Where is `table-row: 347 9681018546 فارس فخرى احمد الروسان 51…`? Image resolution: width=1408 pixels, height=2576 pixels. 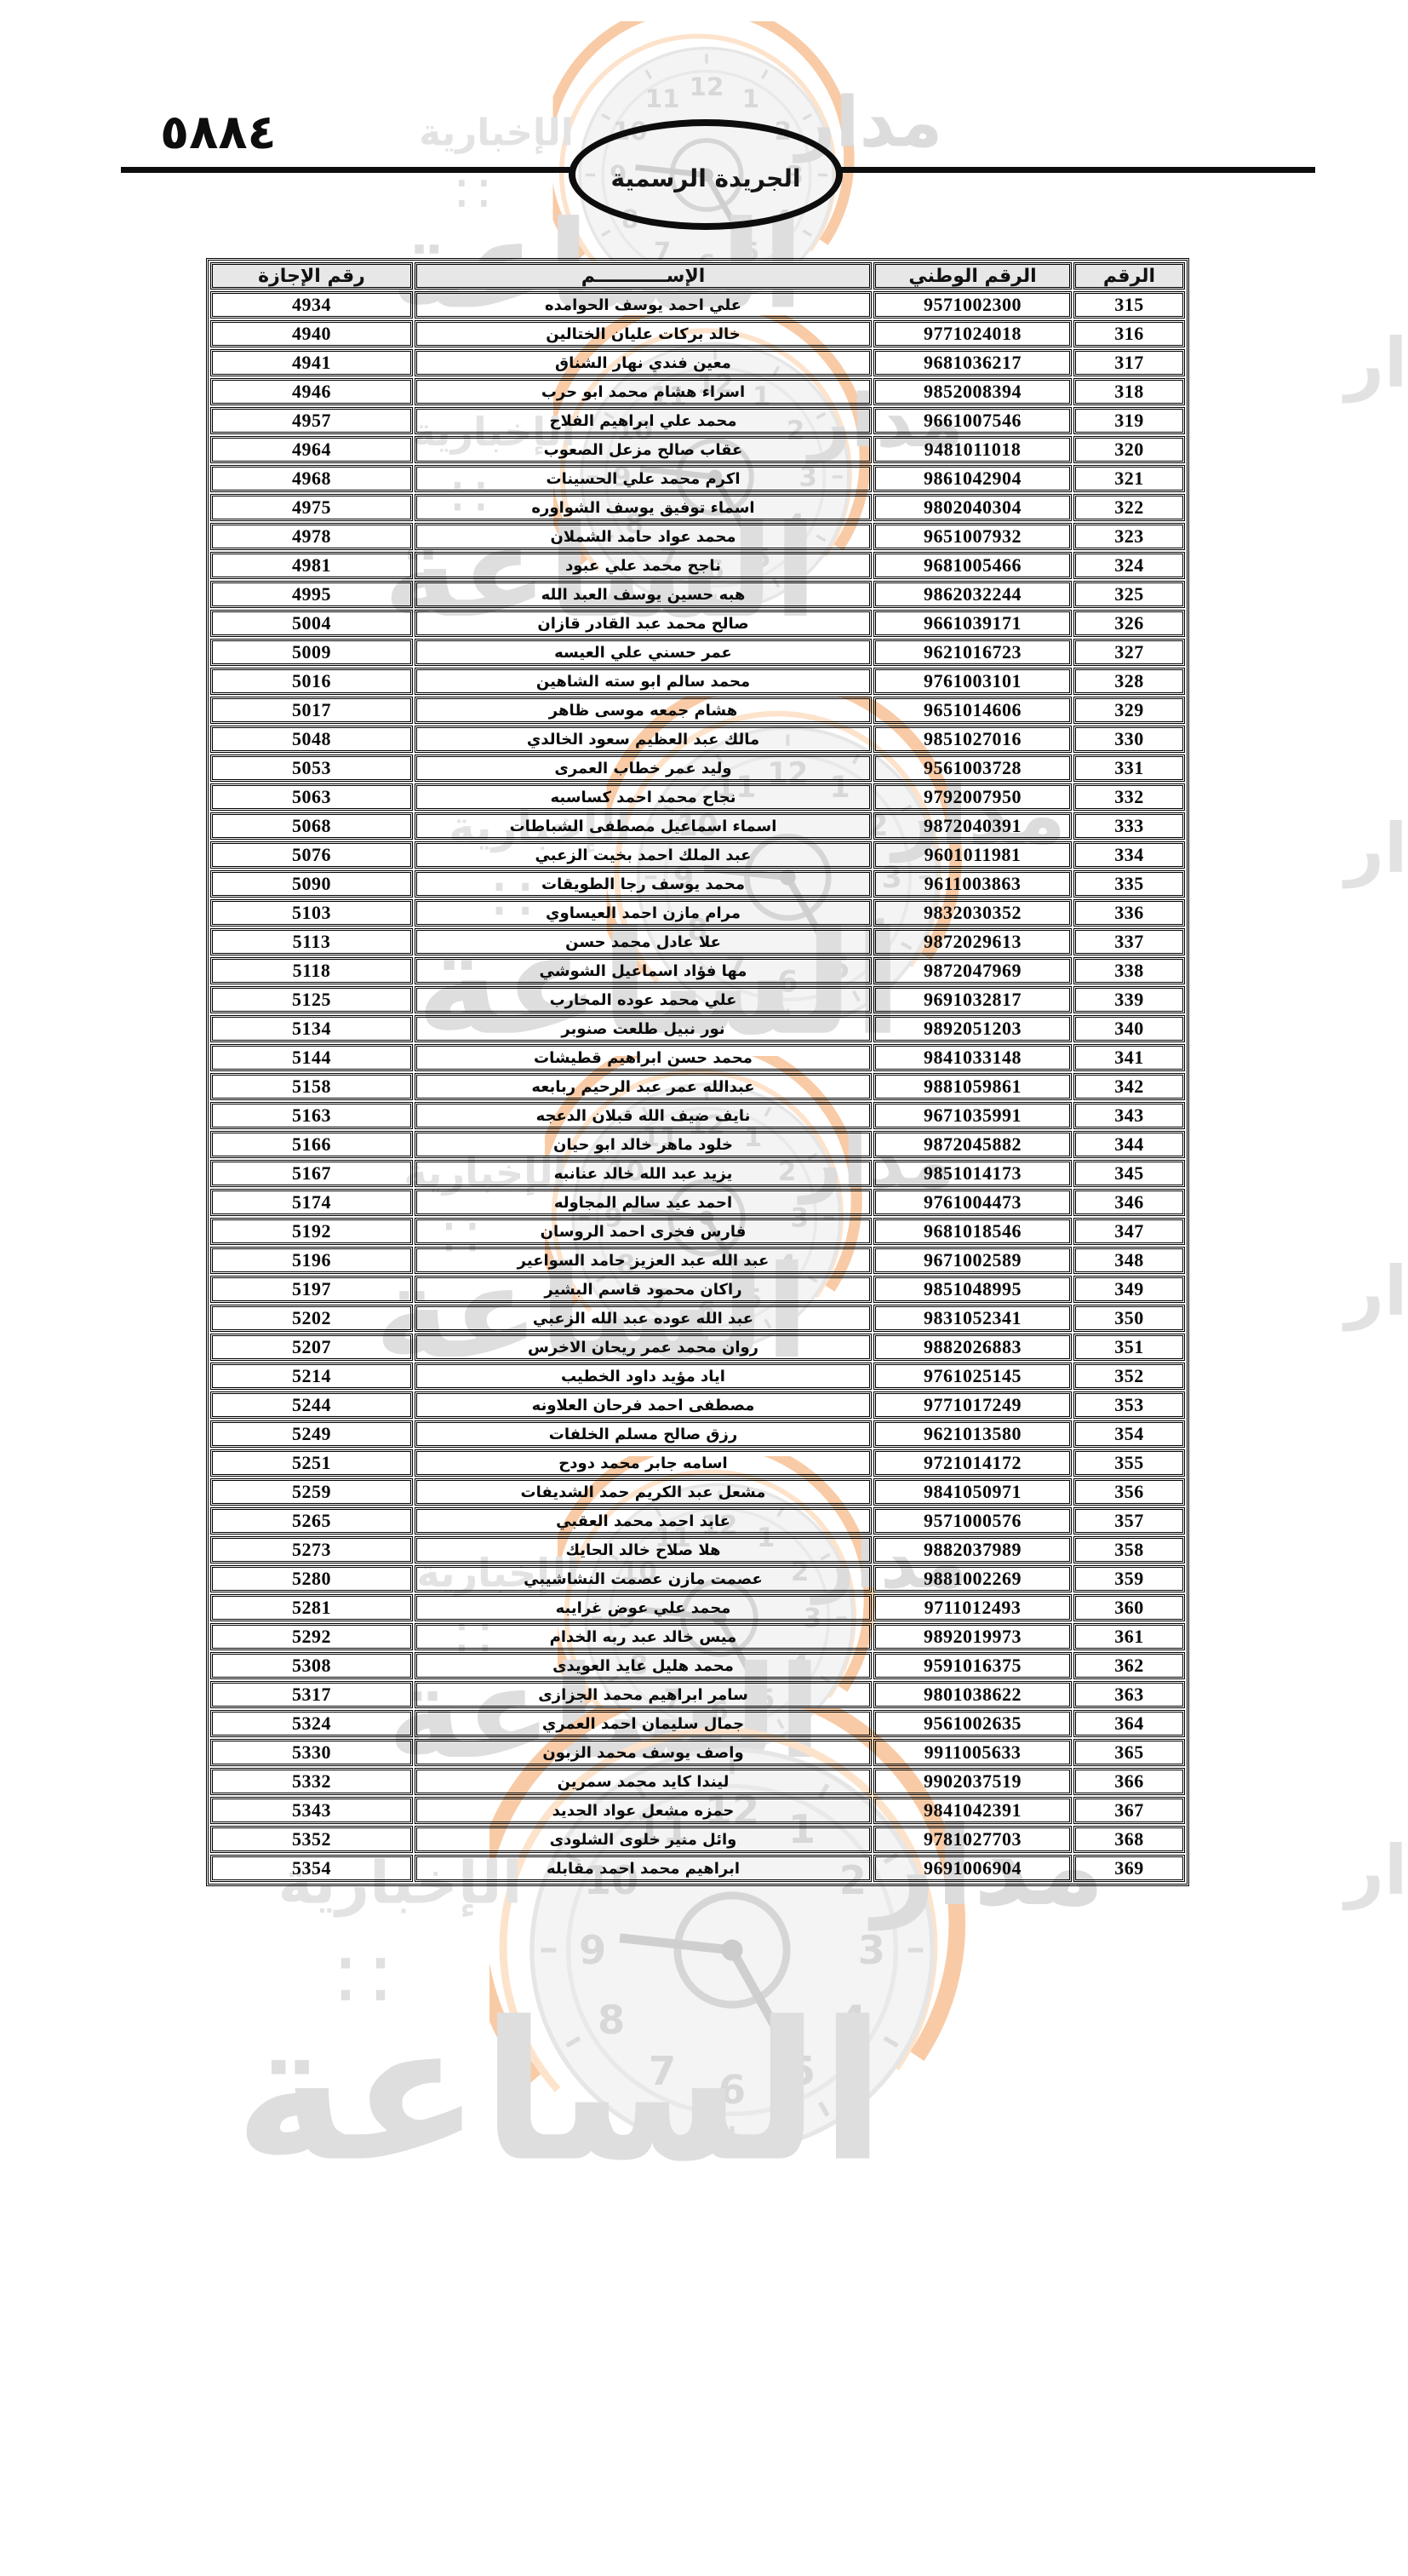 table-row: 347 9681018546 فارس فخرى احمد الروسان 51… is located at coordinates (697, 1231).